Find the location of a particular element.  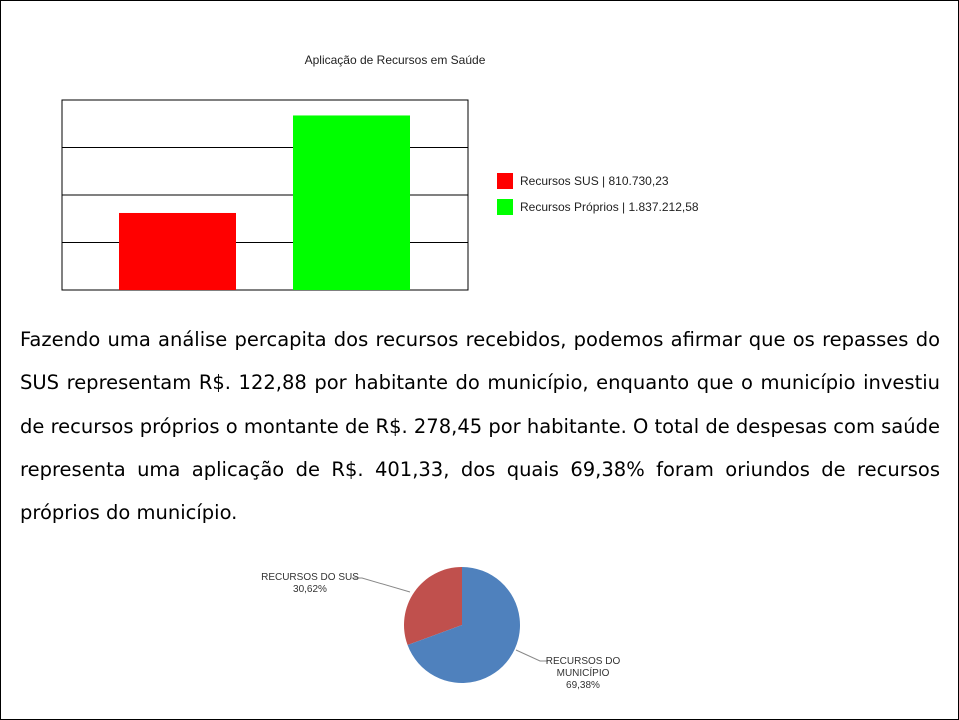

plot-border is located at coordinates (265, 195).